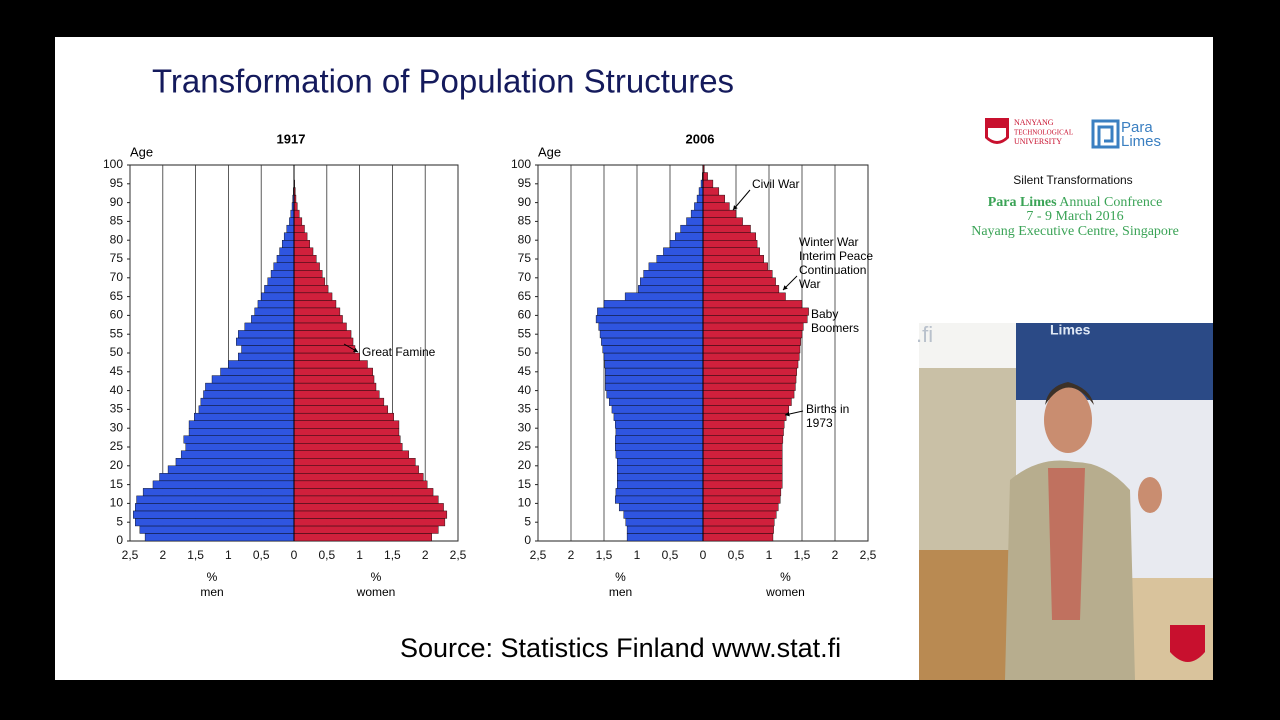 Image resolution: width=1280 pixels, height=720 pixels. Describe the element at coordinates (117, 277) in the screenshot. I see `y-tick-label: 70` at that location.